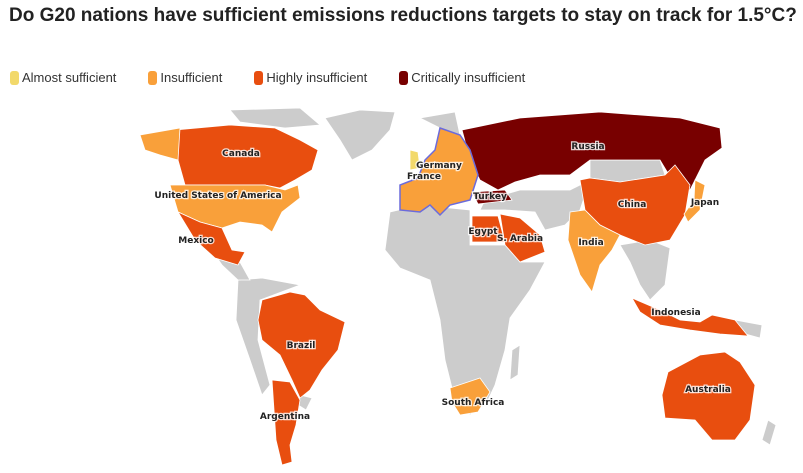 Image resolution: width=803 pixels, height=473 pixels. I want to click on country-eu, so click(439, 172).